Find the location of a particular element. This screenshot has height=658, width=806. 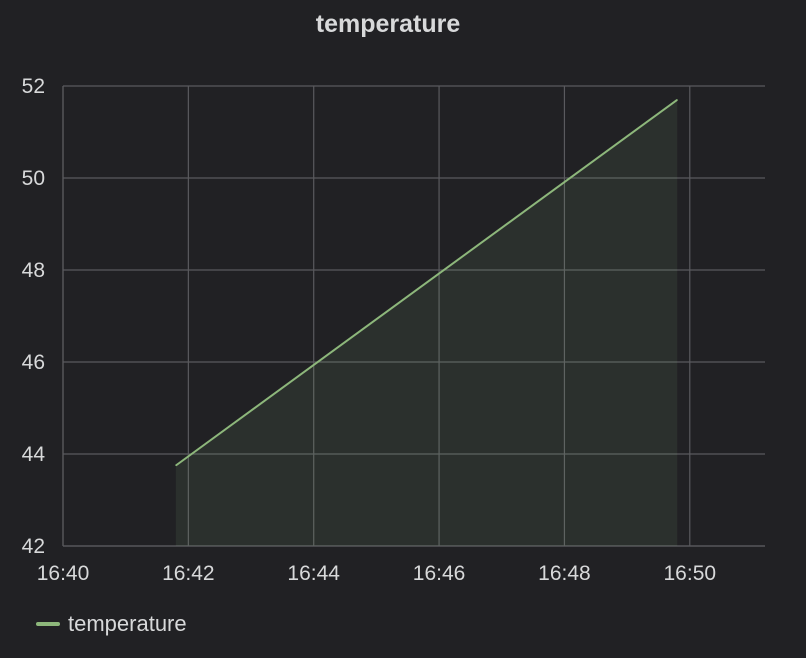

x-tick-label-1644: 16:44 is located at coordinates (313, 573).